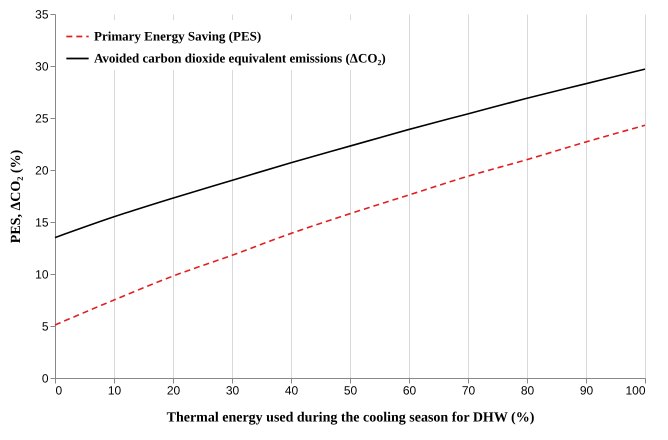 Image resolution: width=668 pixels, height=440 pixels. Describe the element at coordinates (409, 391) in the screenshot. I see `x-tick-label: 60` at that location.